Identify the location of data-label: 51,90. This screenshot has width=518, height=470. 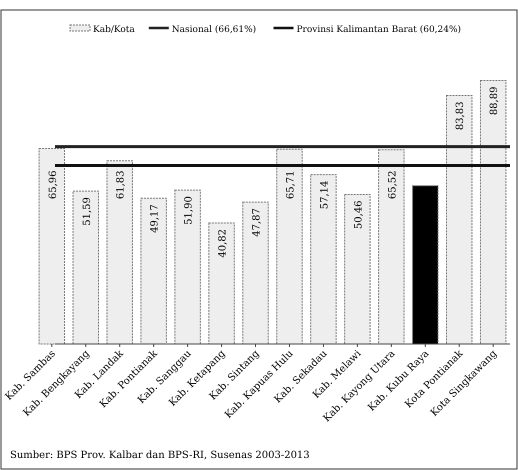
(189, 210).